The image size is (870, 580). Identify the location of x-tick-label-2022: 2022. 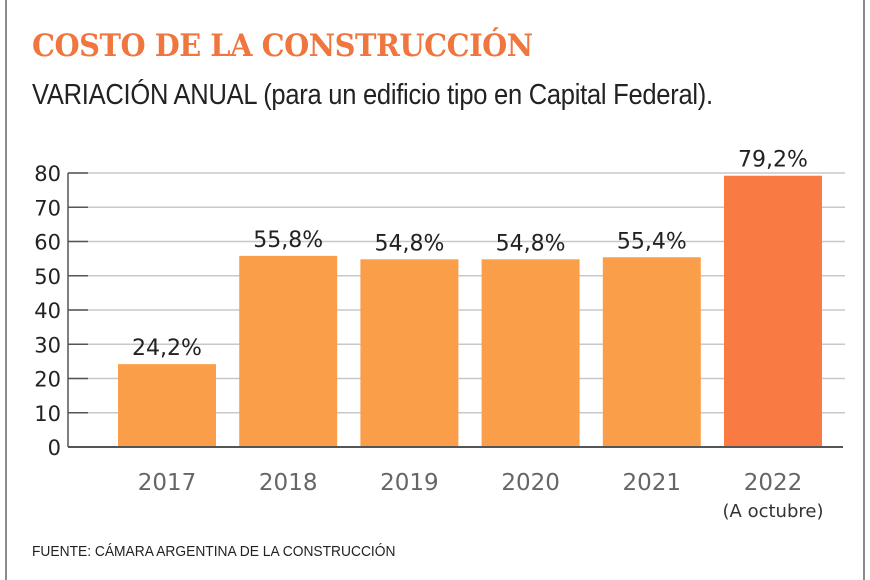
(773, 483).